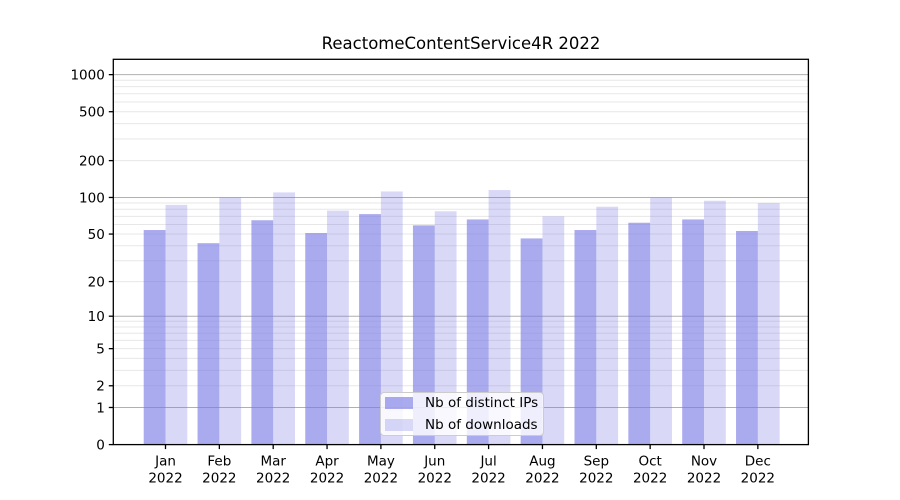  What do you see at coordinates (481, 425) in the screenshot?
I see `legend-label-downloads: Nb of downloads` at bounding box center [481, 425].